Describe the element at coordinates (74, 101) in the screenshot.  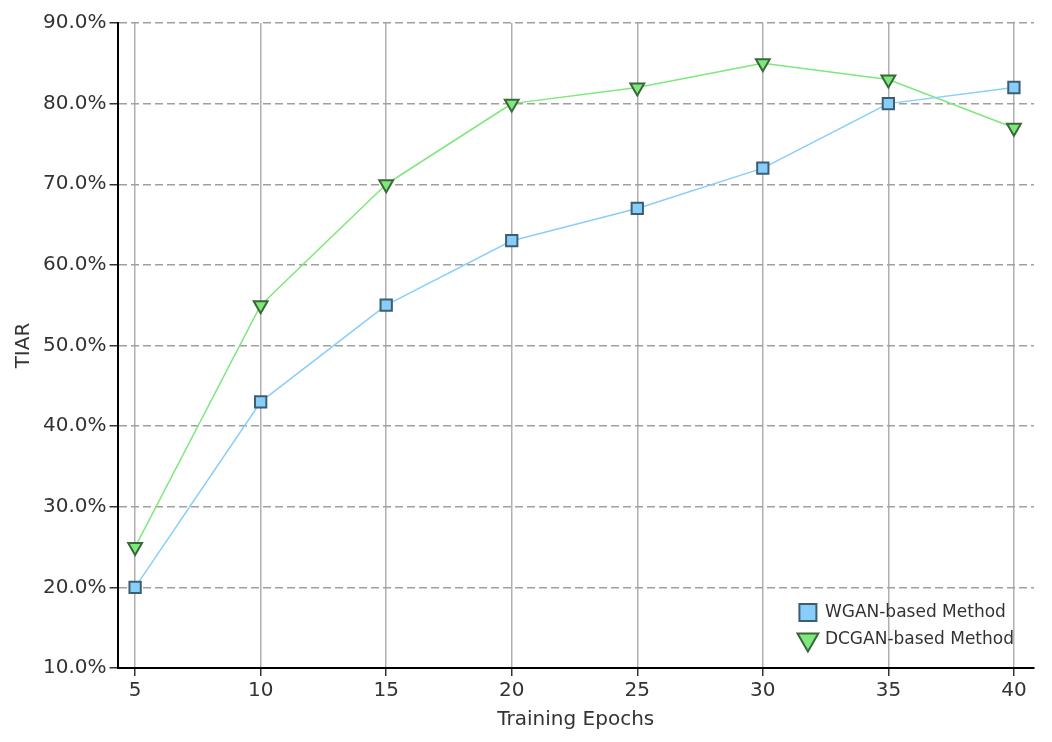
I see `y-tick-label: 80.0%` at that location.